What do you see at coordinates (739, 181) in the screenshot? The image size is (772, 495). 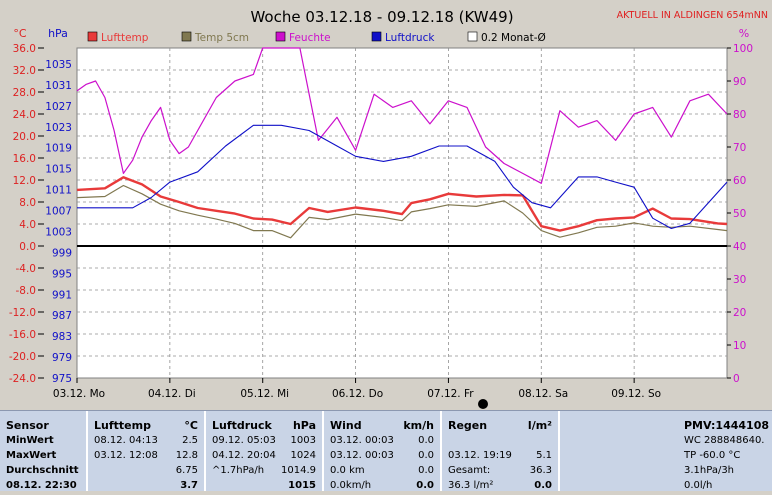 I see `percent-tick-label: 60` at bounding box center [739, 181].